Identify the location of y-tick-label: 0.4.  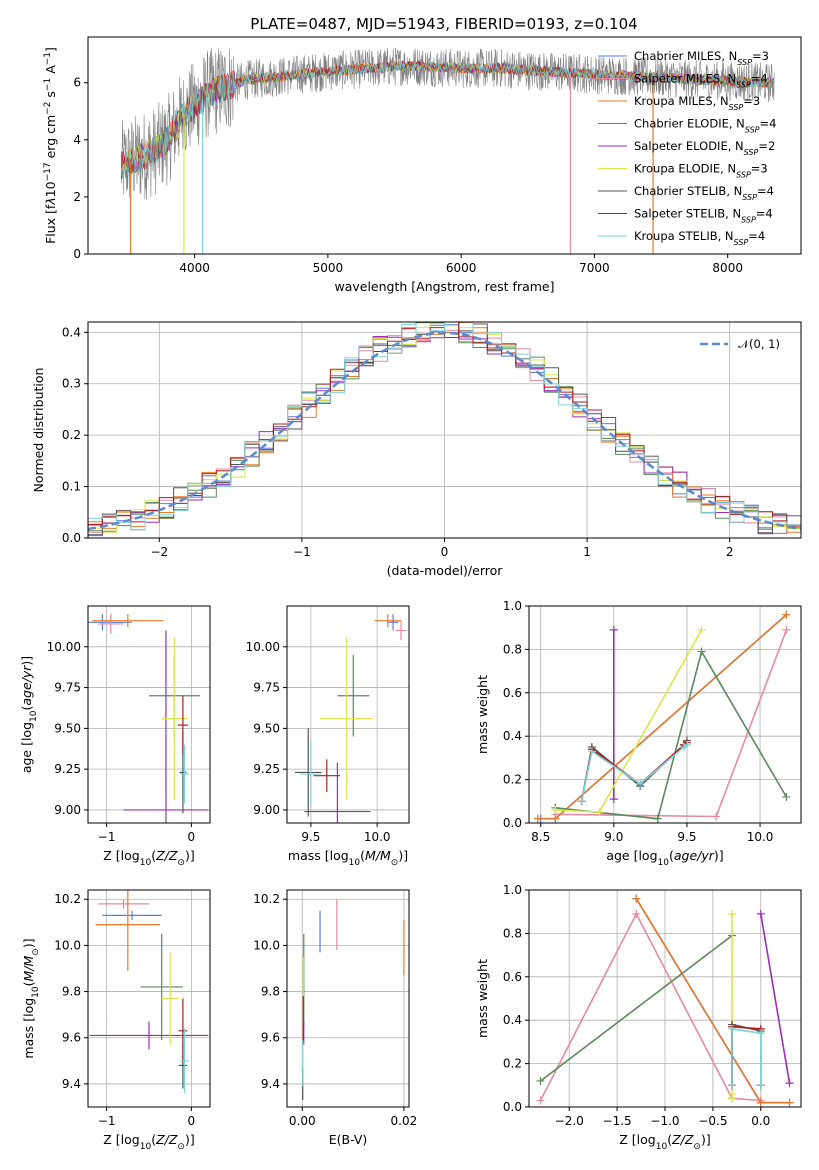
(512, 1020).